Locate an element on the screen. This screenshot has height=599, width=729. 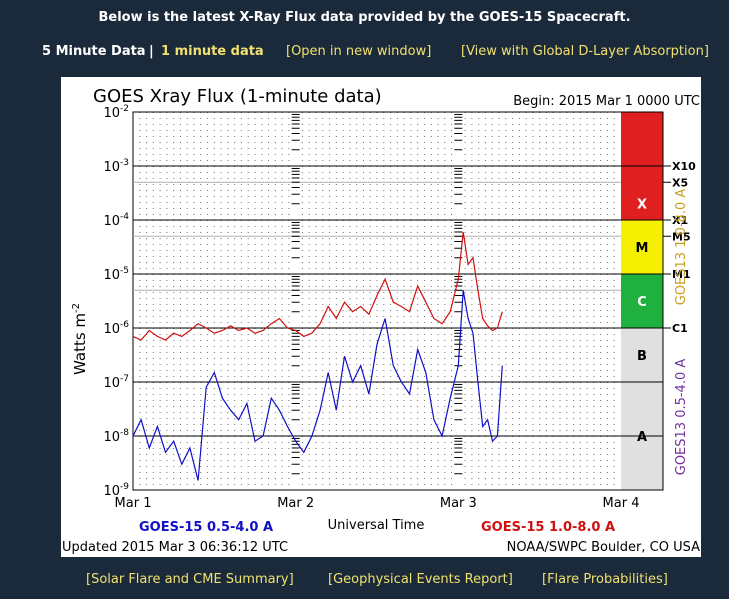
x-tick-label: Mar 3 is located at coordinates (458, 503).